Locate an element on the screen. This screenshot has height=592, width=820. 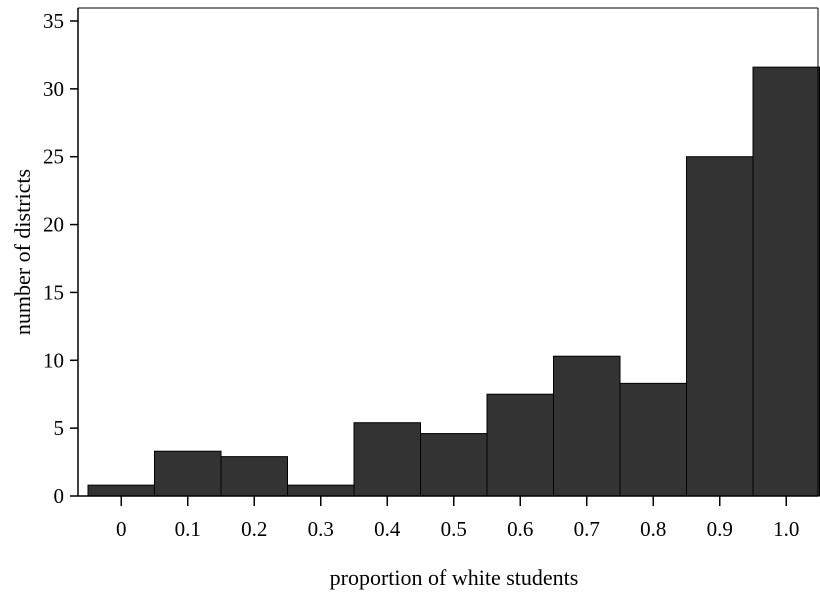
x-tick-label: 0.4 is located at coordinates (387, 529).